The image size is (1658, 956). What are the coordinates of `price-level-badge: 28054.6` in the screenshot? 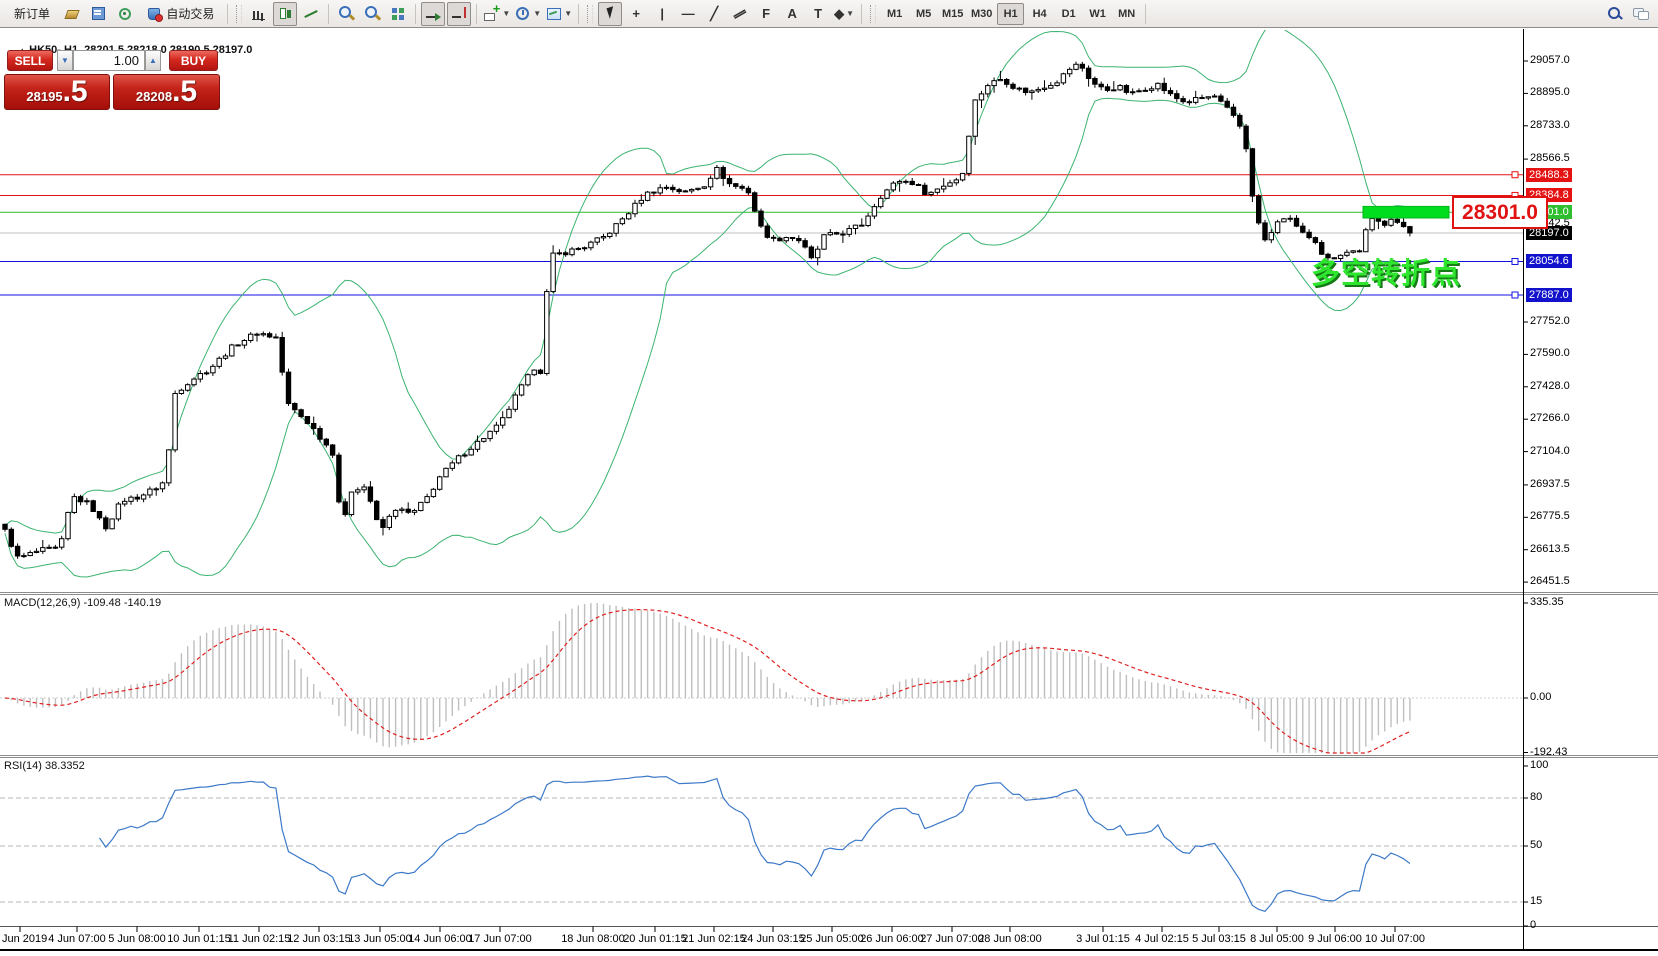 It's located at (1549, 261).